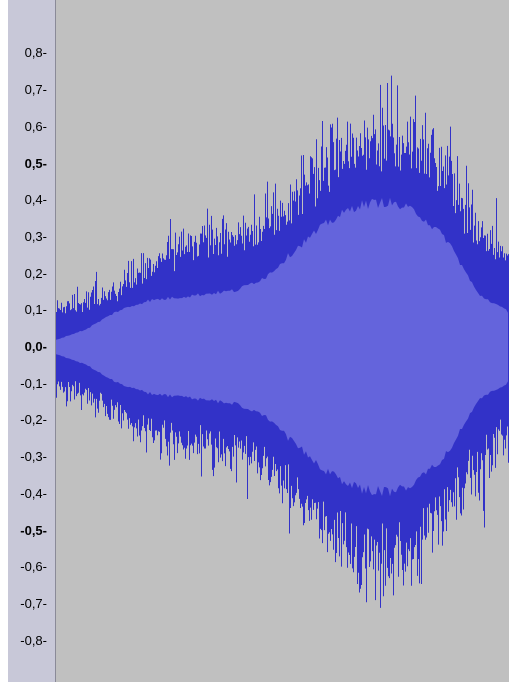 Image resolution: width=509 pixels, height=682 pixels. I want to click on ruler-tick-label: 0,7-, so click(35, 90).